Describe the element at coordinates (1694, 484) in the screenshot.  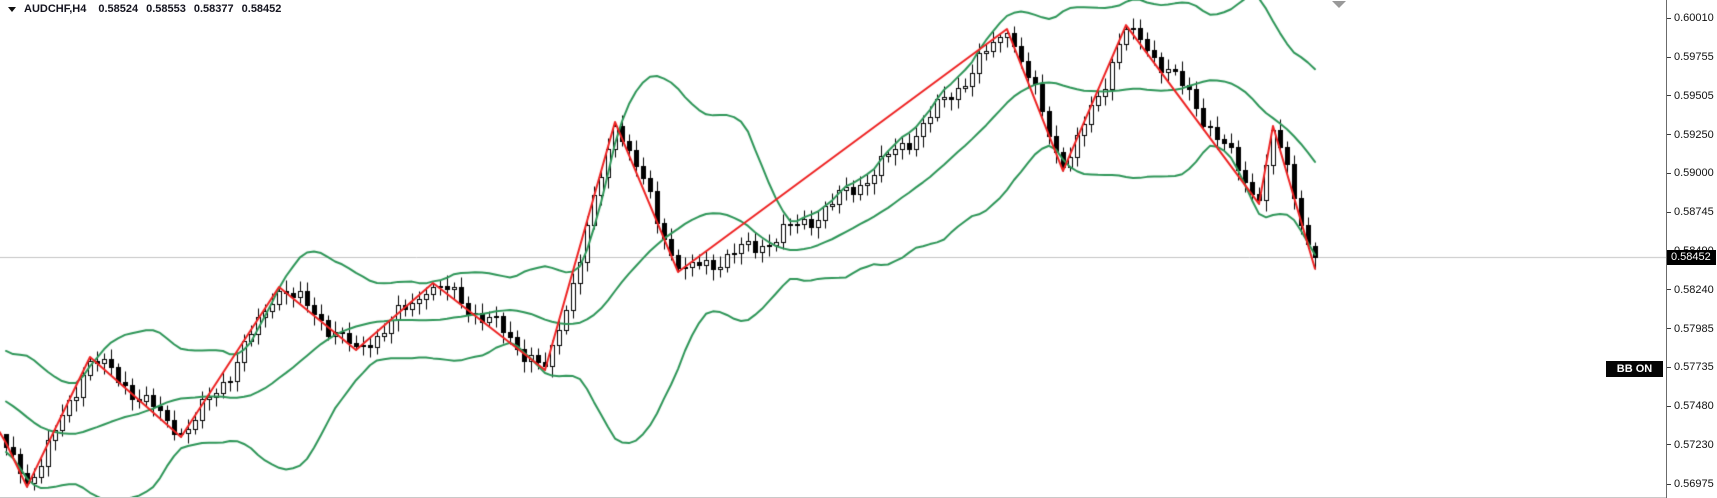
I see `price-tick-label: 0.56975` at that location.